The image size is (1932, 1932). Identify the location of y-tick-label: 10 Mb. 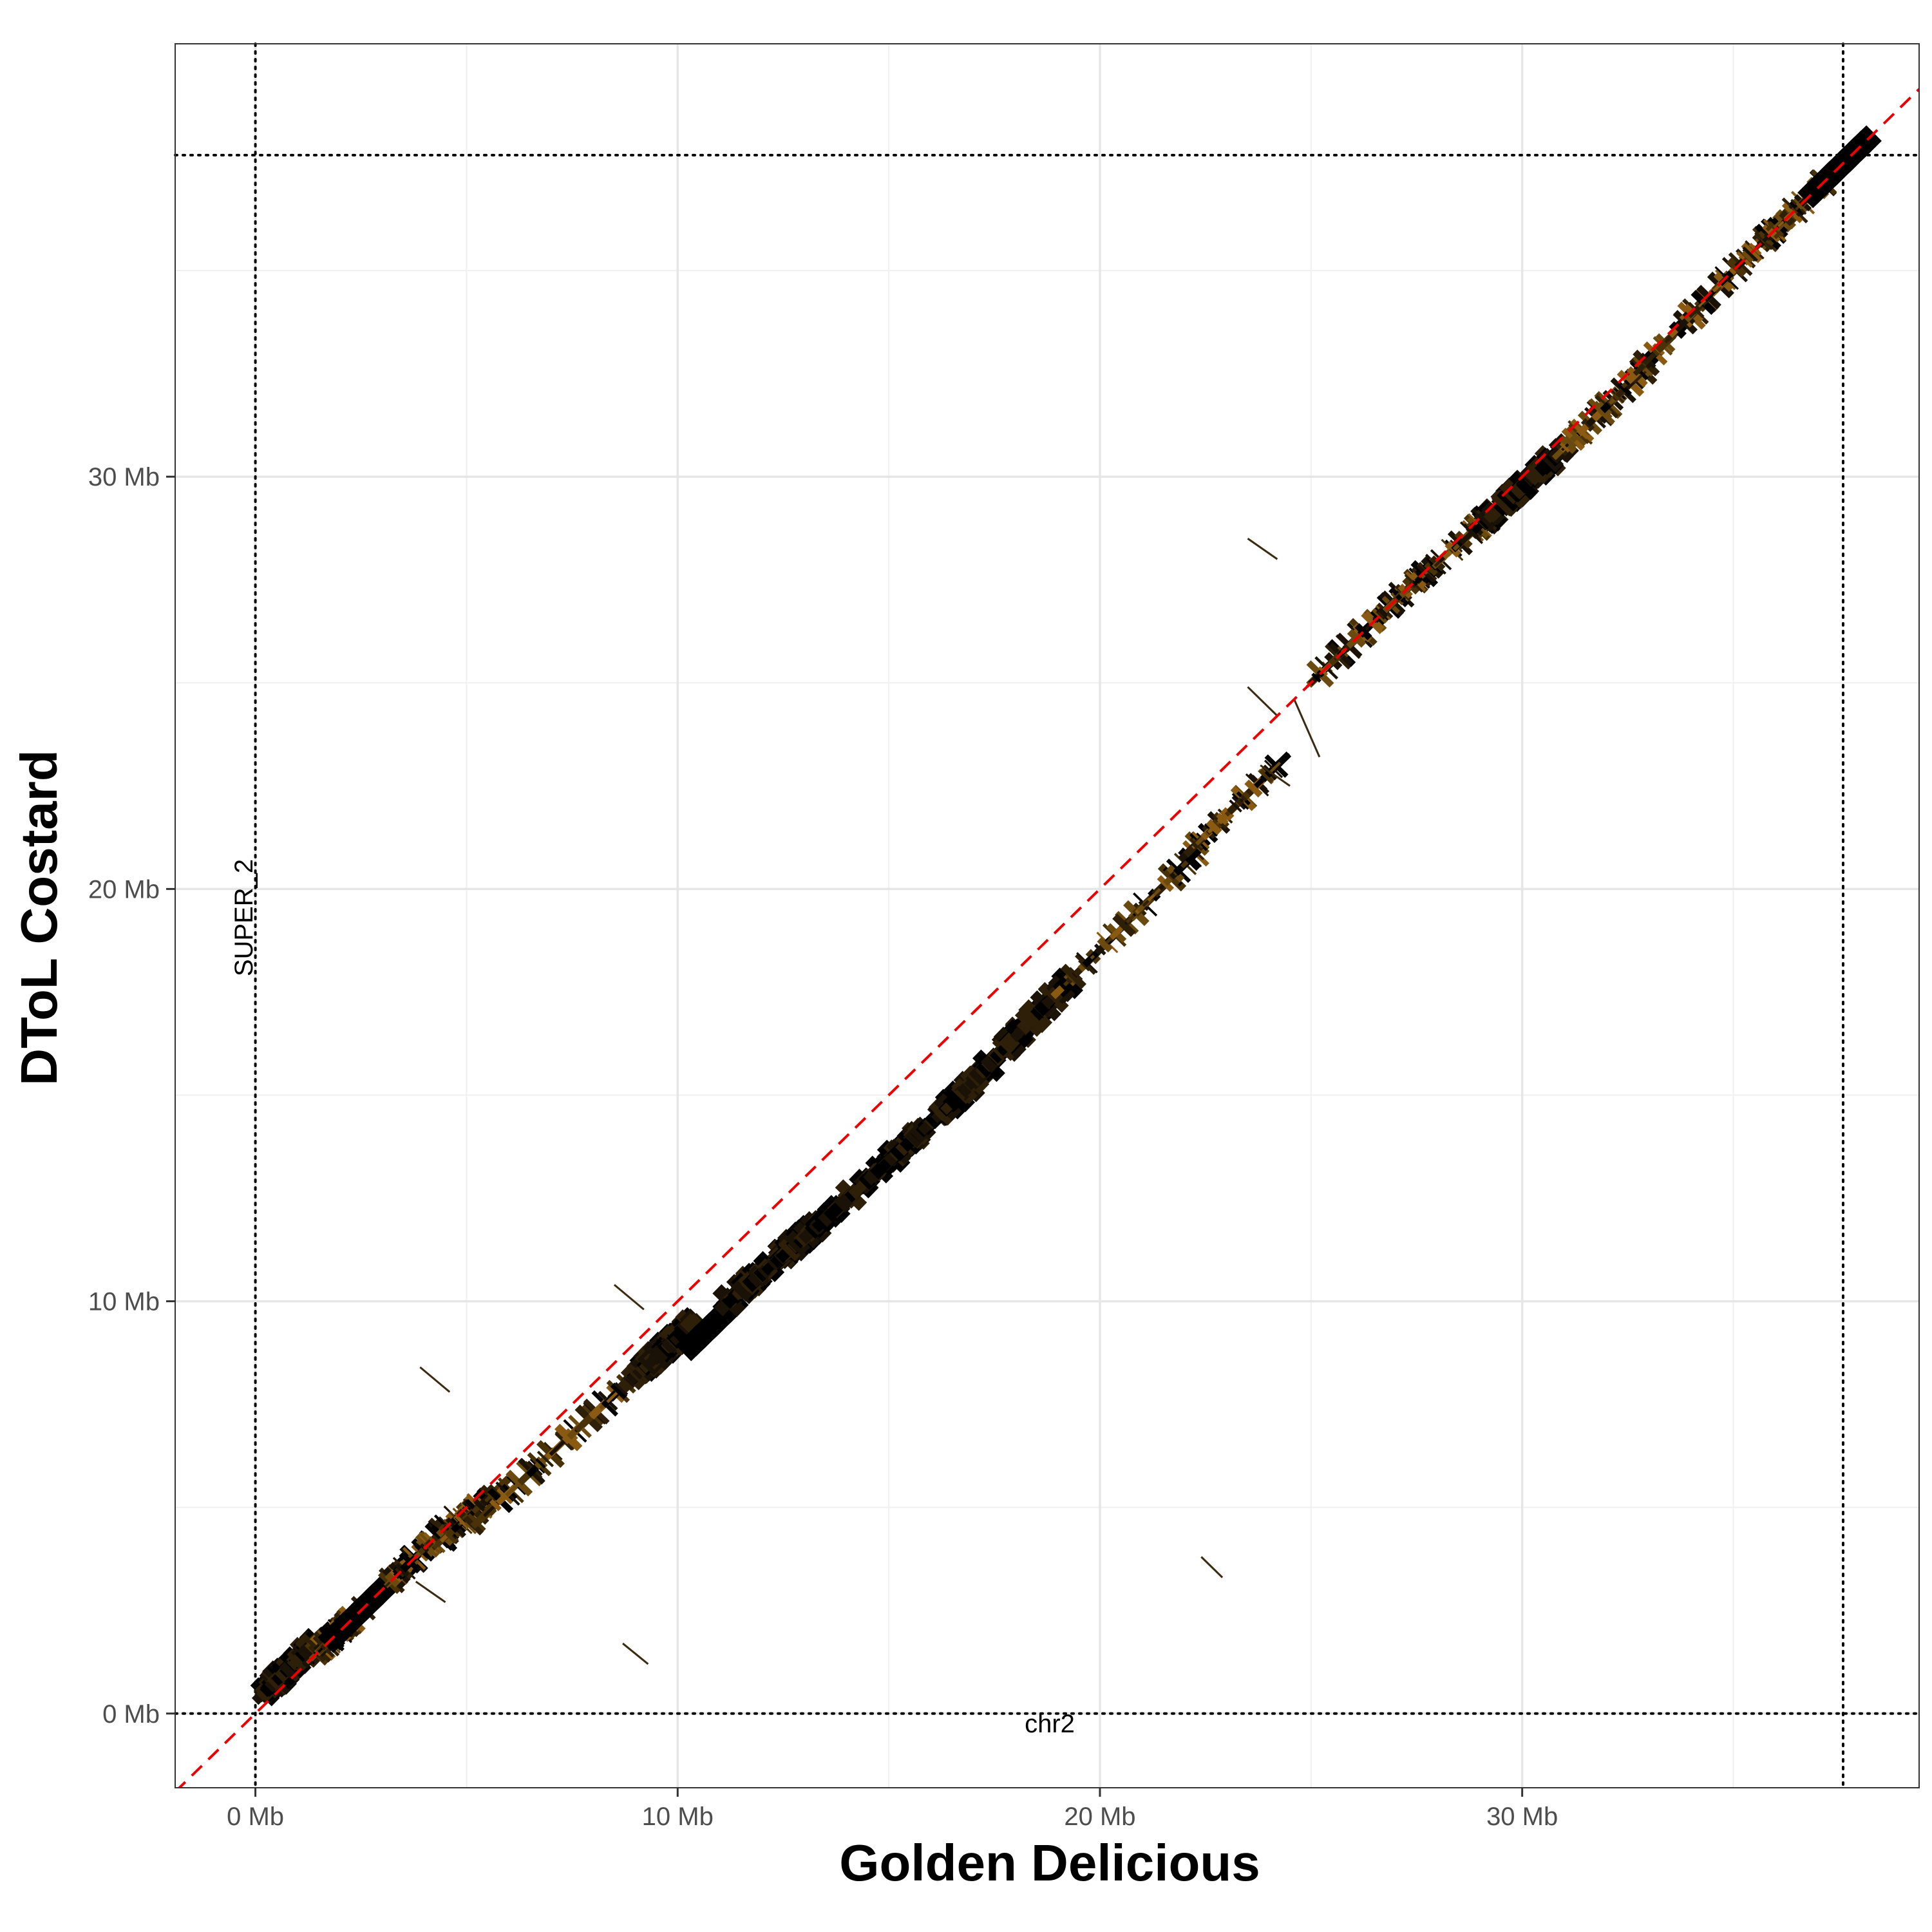
(124, 1302).